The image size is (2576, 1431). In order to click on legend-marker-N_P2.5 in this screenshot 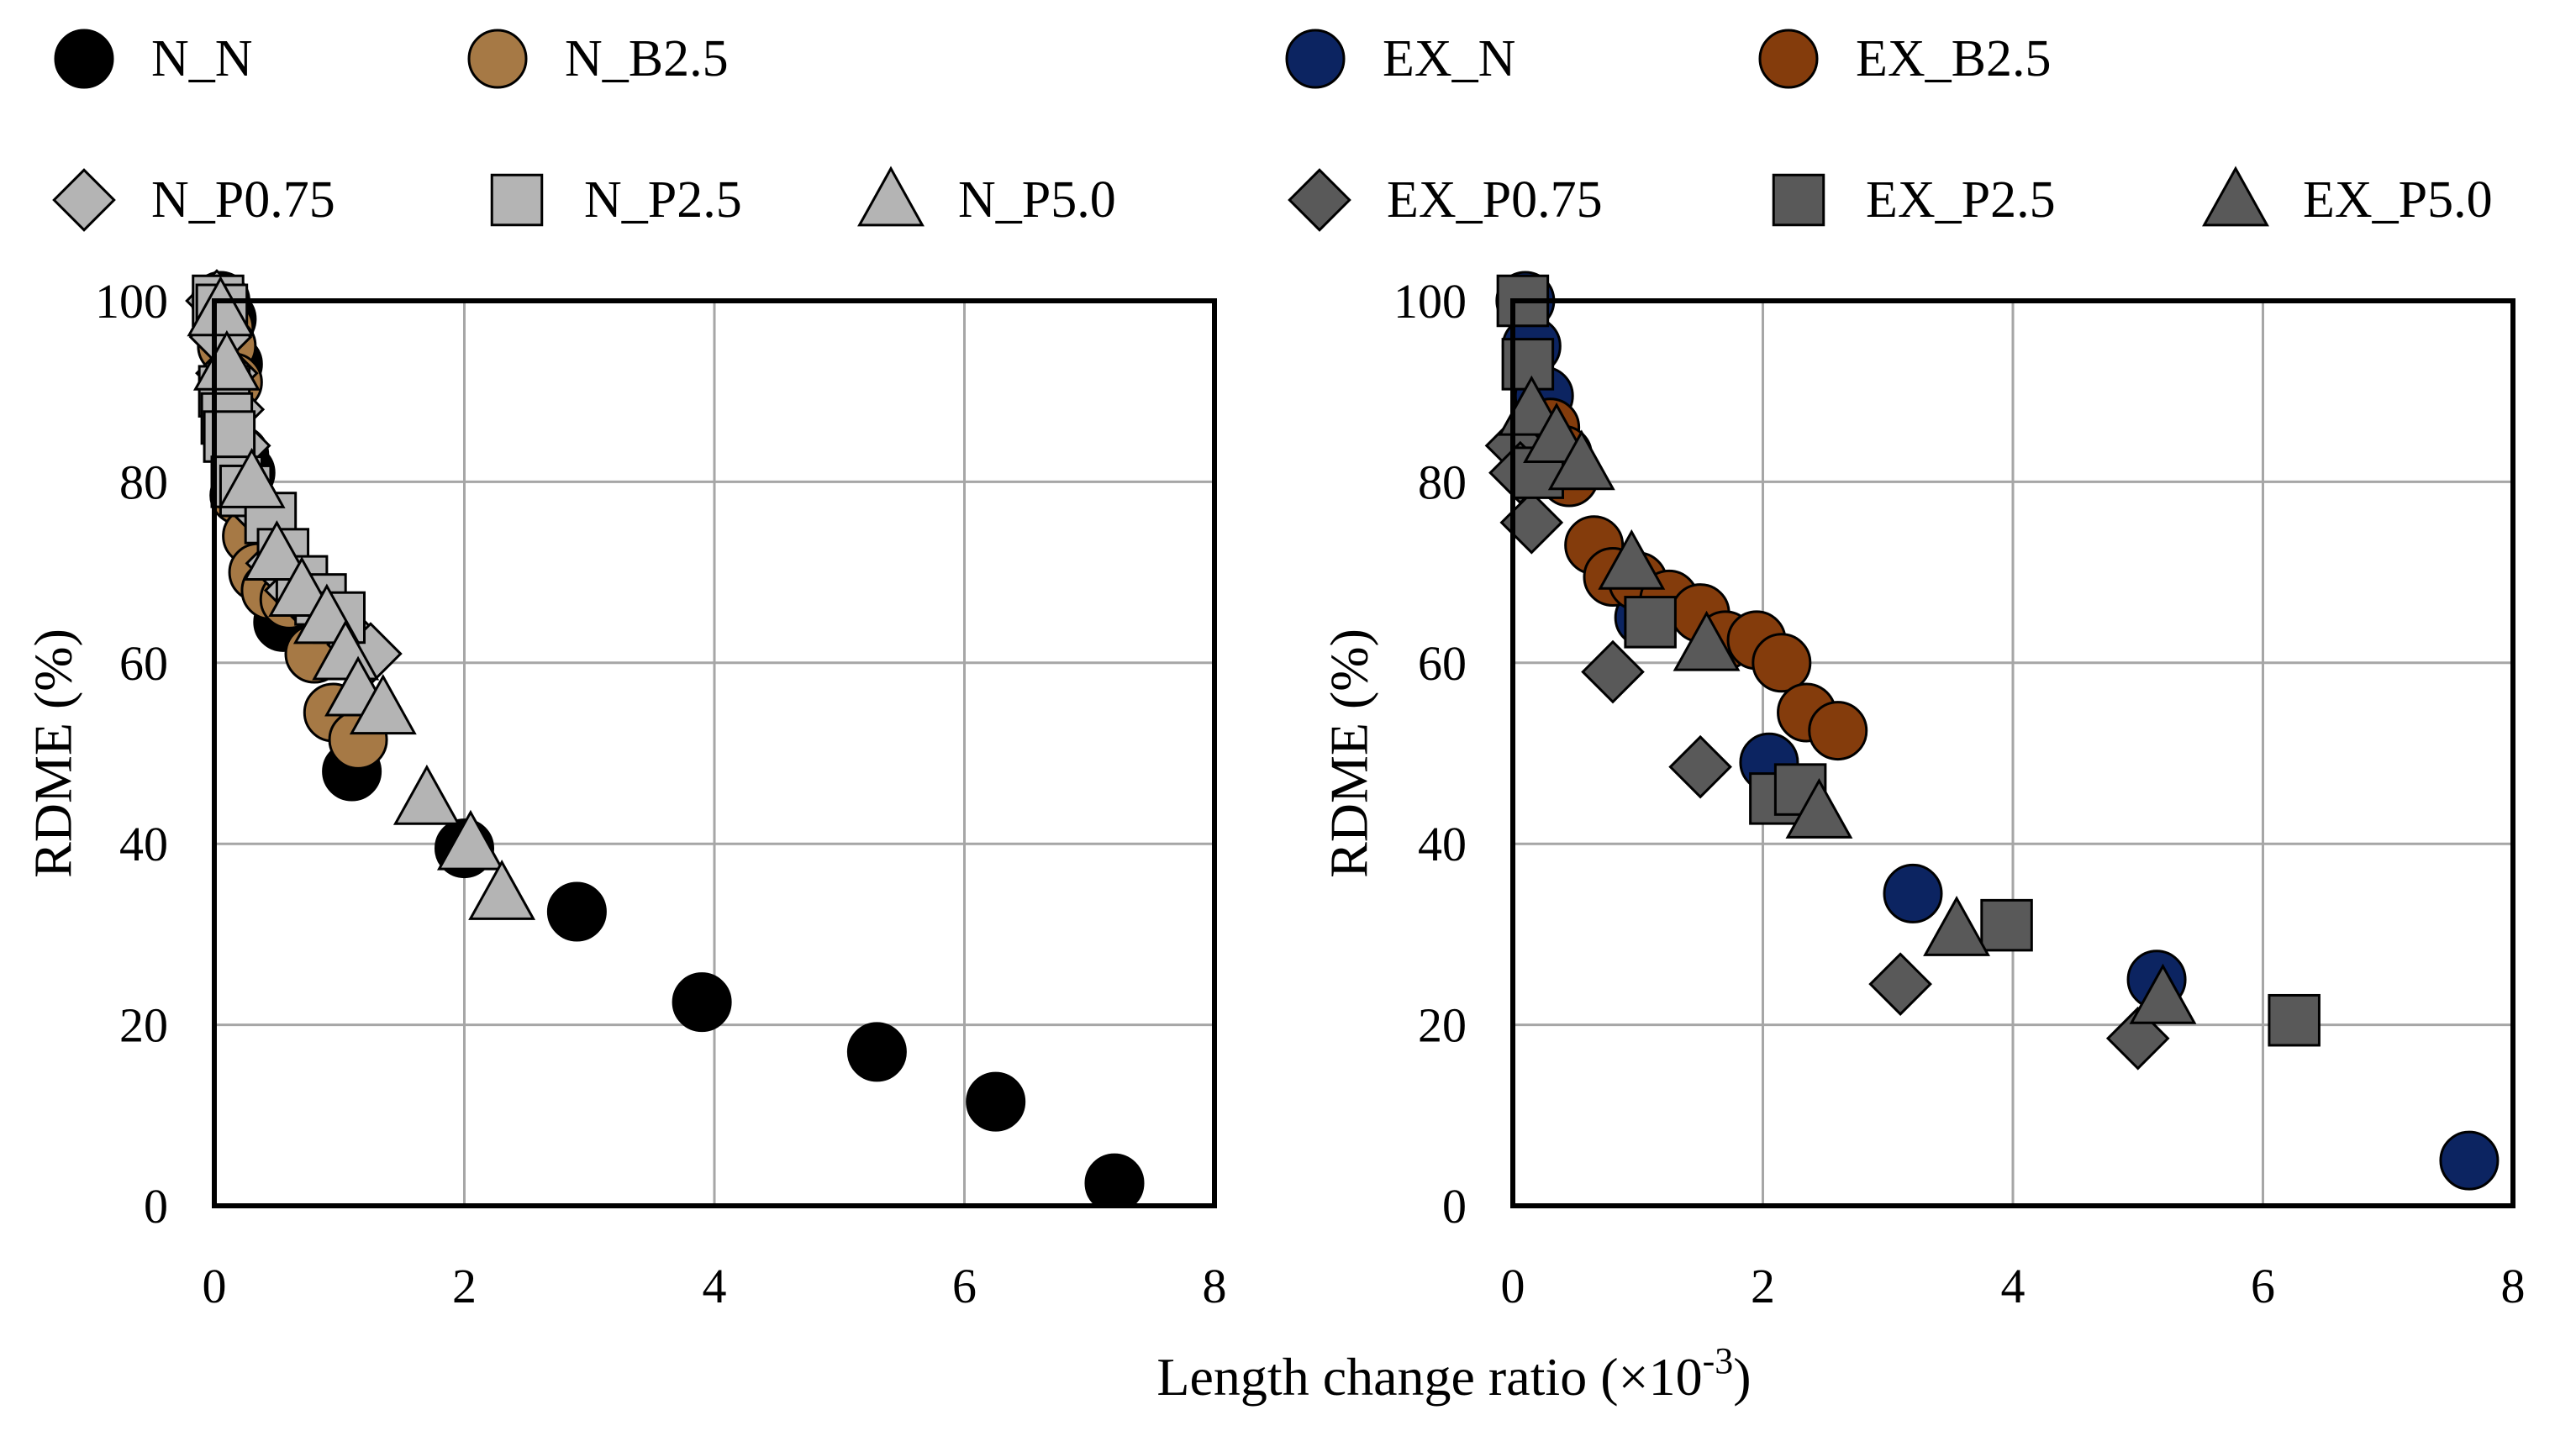, I will do `click(517, 200)`.